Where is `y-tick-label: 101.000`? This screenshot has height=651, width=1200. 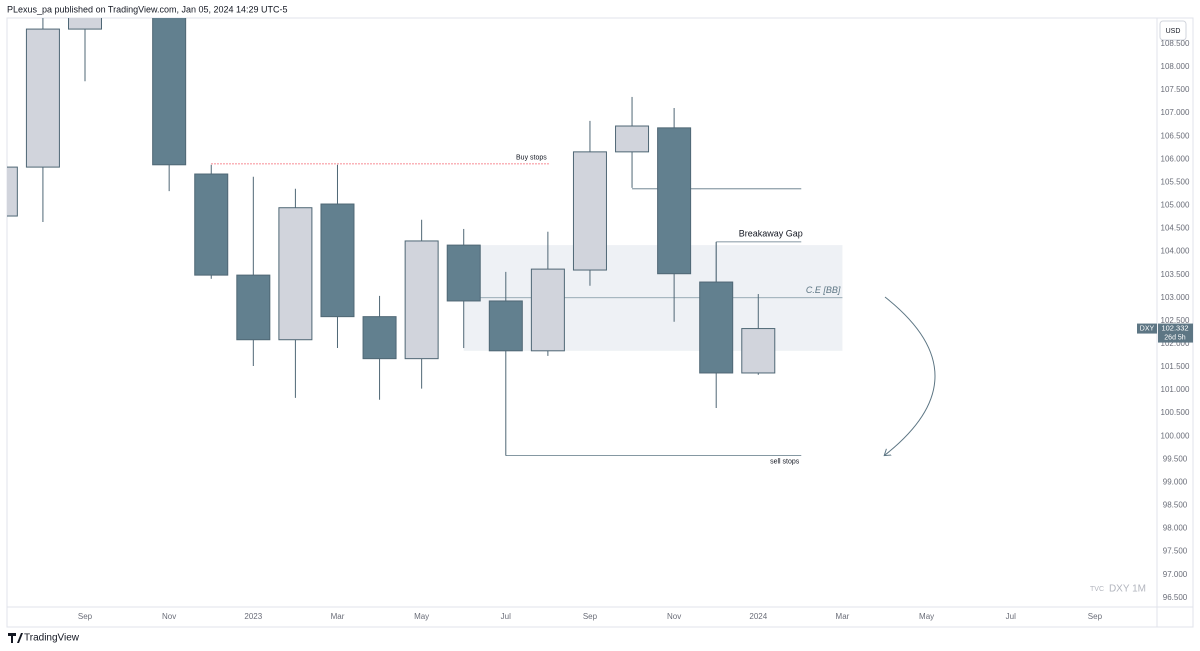 y-tick-label: 101.000 is located at coordinates (1175, 389).